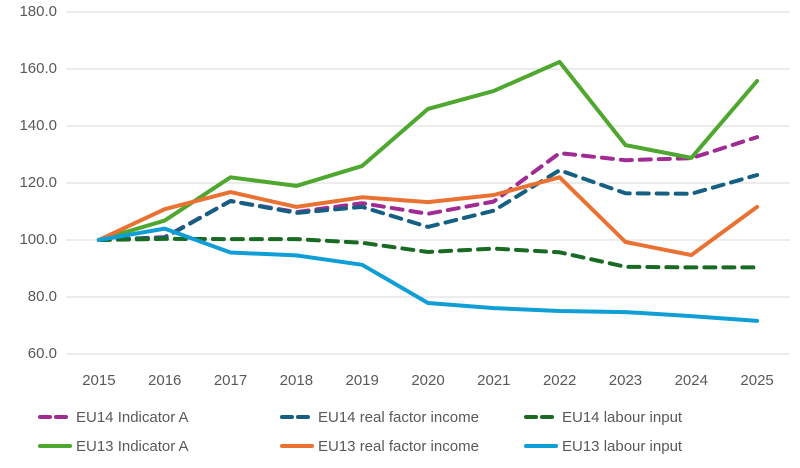 This screenshot has width=800, height=468. I want to click on legend-swatch-dashed-dark-blue, so click(297, 417).